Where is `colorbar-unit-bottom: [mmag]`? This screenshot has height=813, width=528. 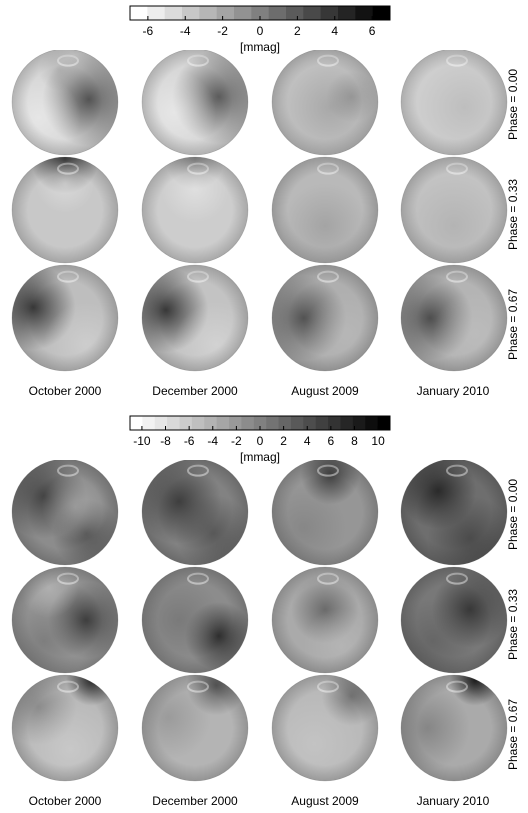
colorbar-unit-bottom: [mmag] is located at coordinates (259, 457).